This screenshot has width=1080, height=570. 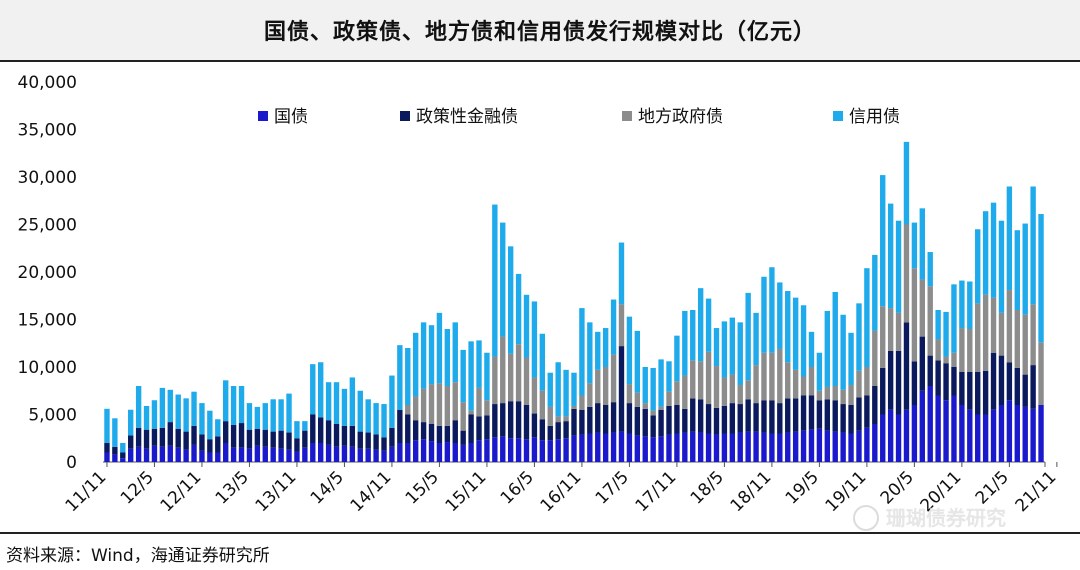 I want to click on chart-title: 国债、政策债、地方债和信用债发行规模对比（亿元）, so click(x=539, y=32).